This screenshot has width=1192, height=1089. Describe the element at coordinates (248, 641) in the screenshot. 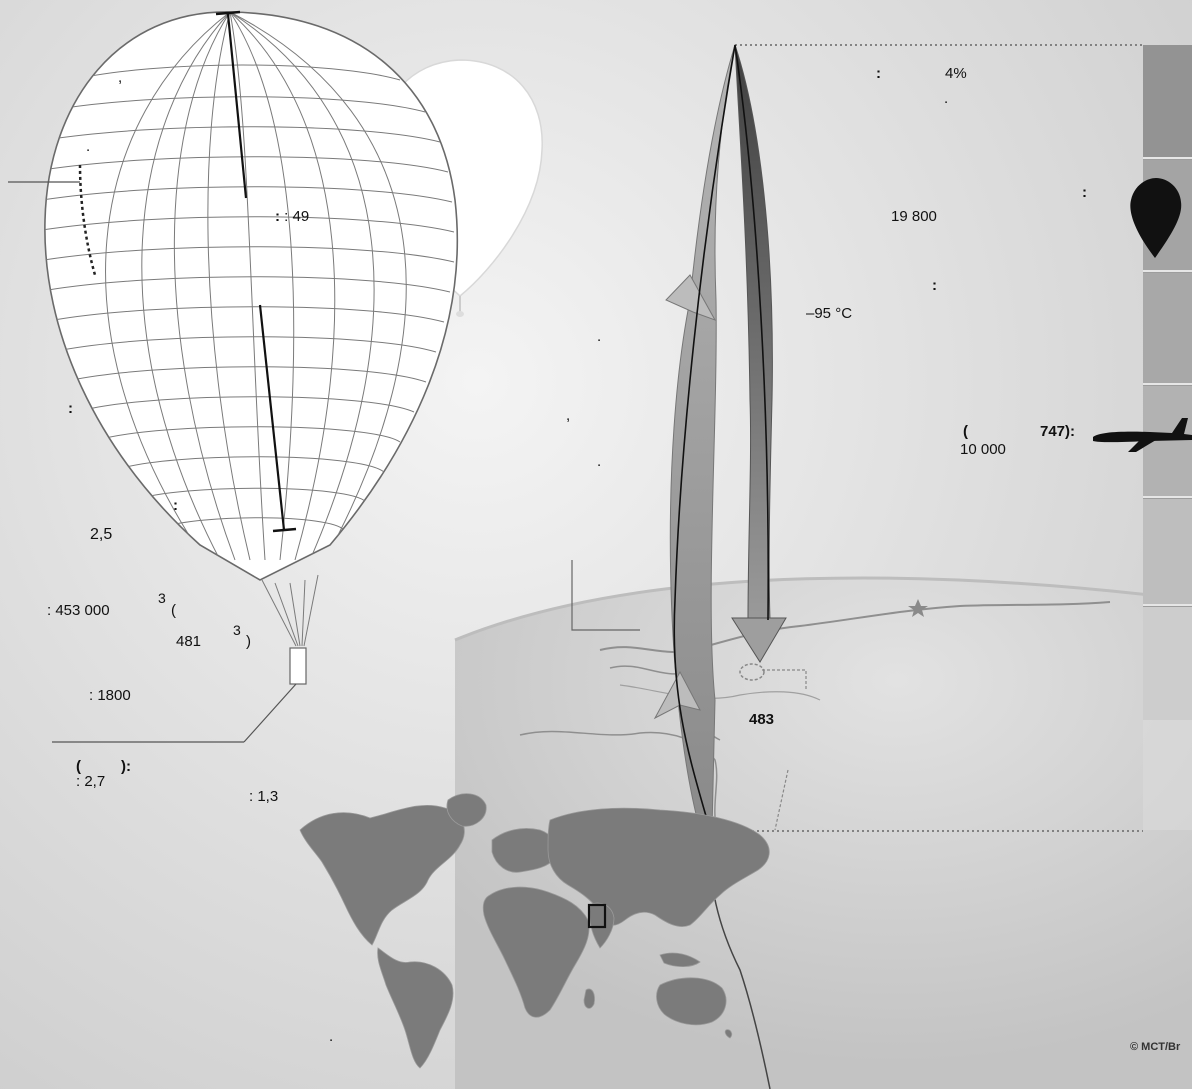

I see `volume-paren-close: )` at that location.